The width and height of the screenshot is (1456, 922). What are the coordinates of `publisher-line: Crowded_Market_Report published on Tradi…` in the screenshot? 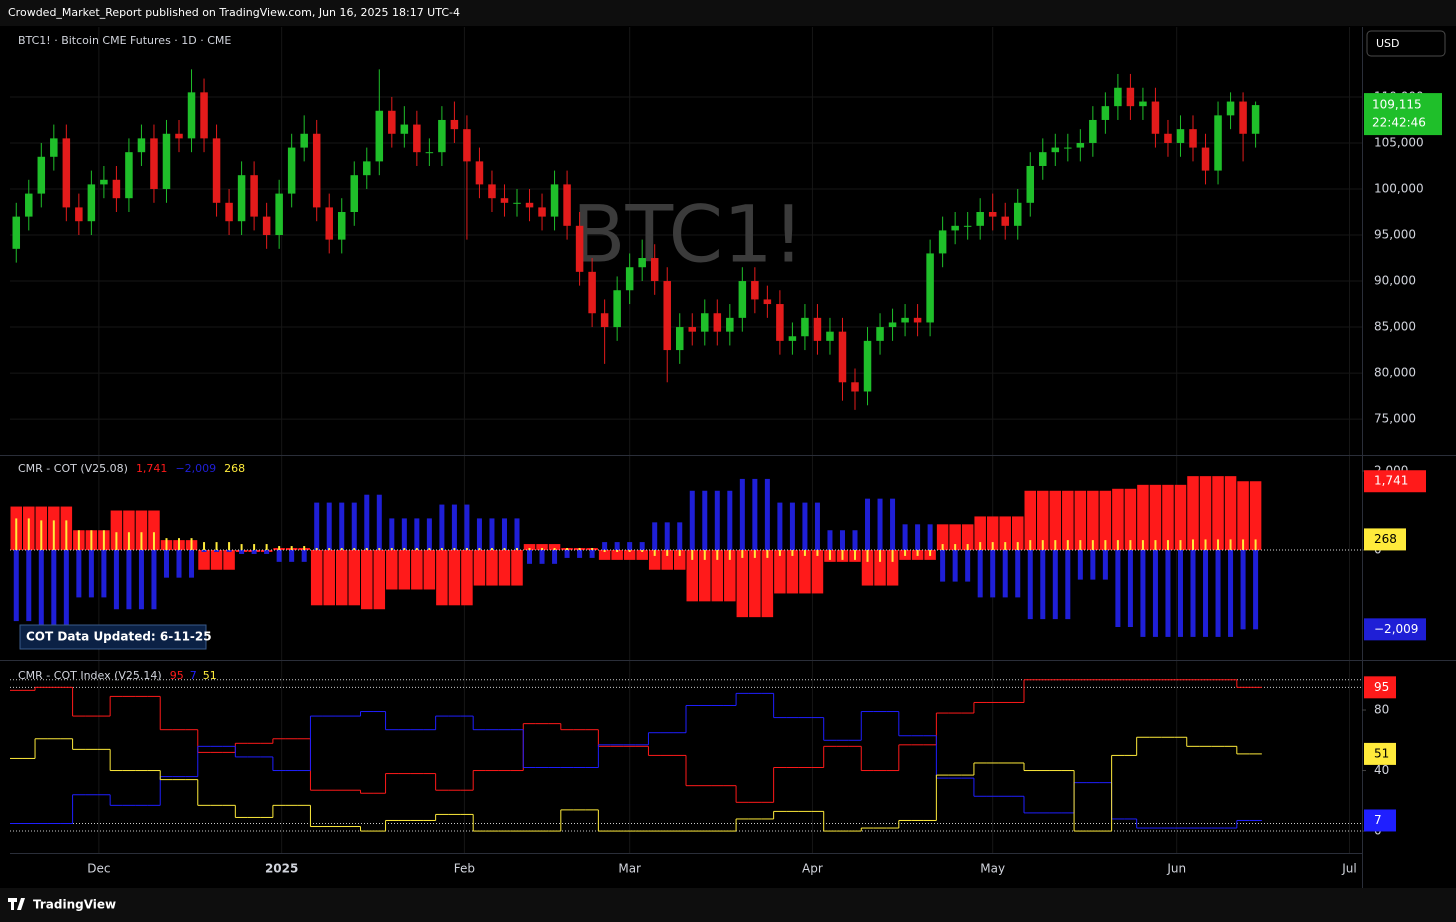 It's located at (234, 12).